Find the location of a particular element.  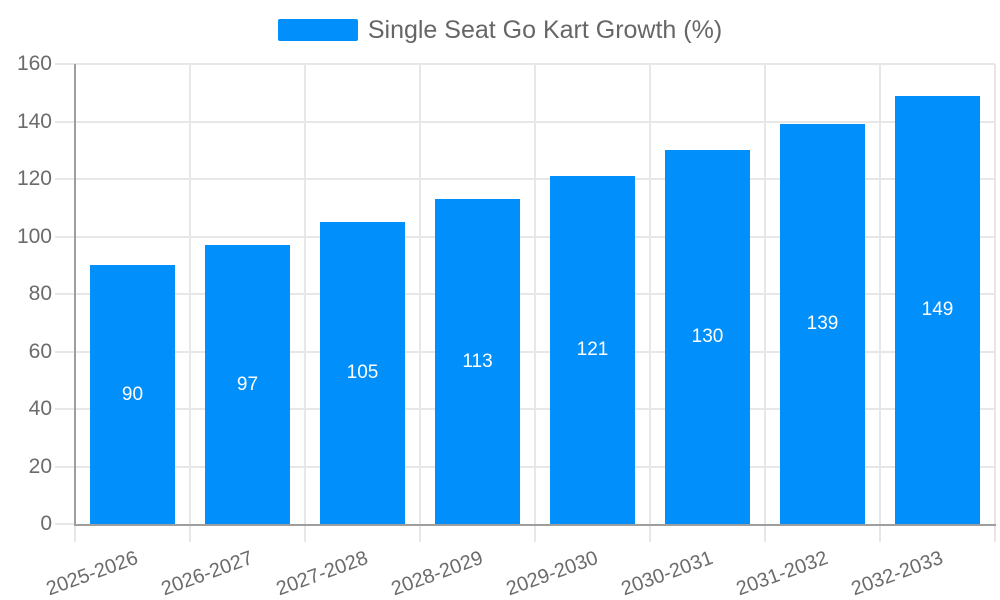

bar-value-label: 97 is located at coordinates (247, 384).